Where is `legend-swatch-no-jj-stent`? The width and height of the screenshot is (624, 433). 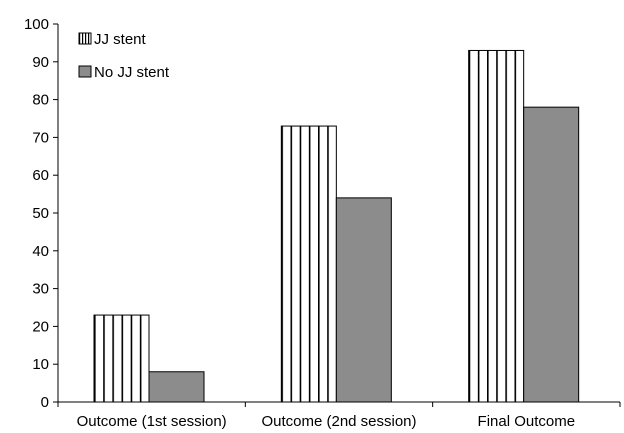 legend-swatch-no-jj-stent is located at coordinates (85, 71).